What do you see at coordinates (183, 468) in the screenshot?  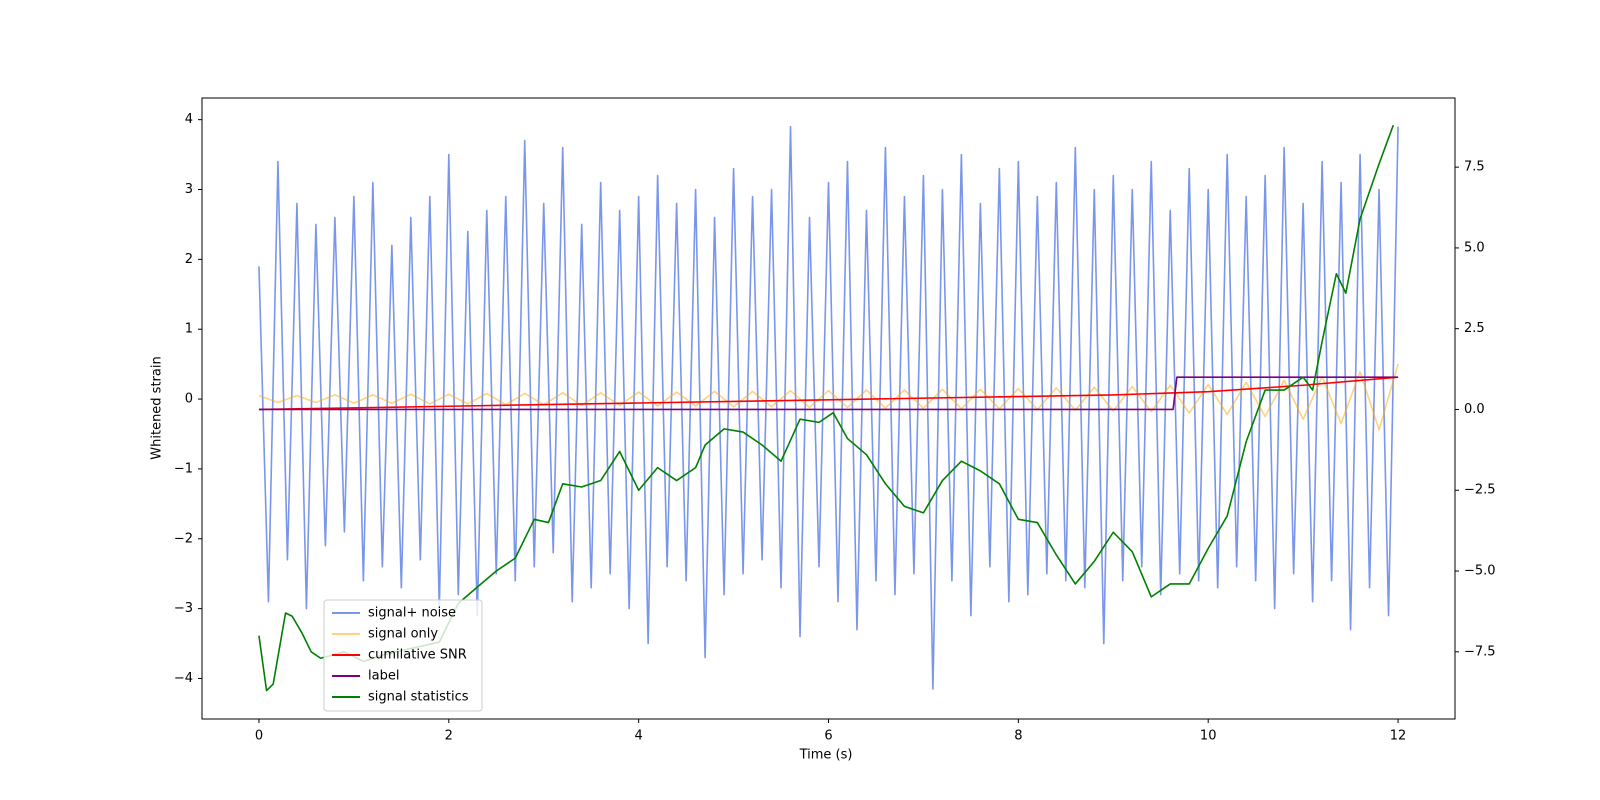 I see `y-tick-label: −1` at bounding box center [183, 468].